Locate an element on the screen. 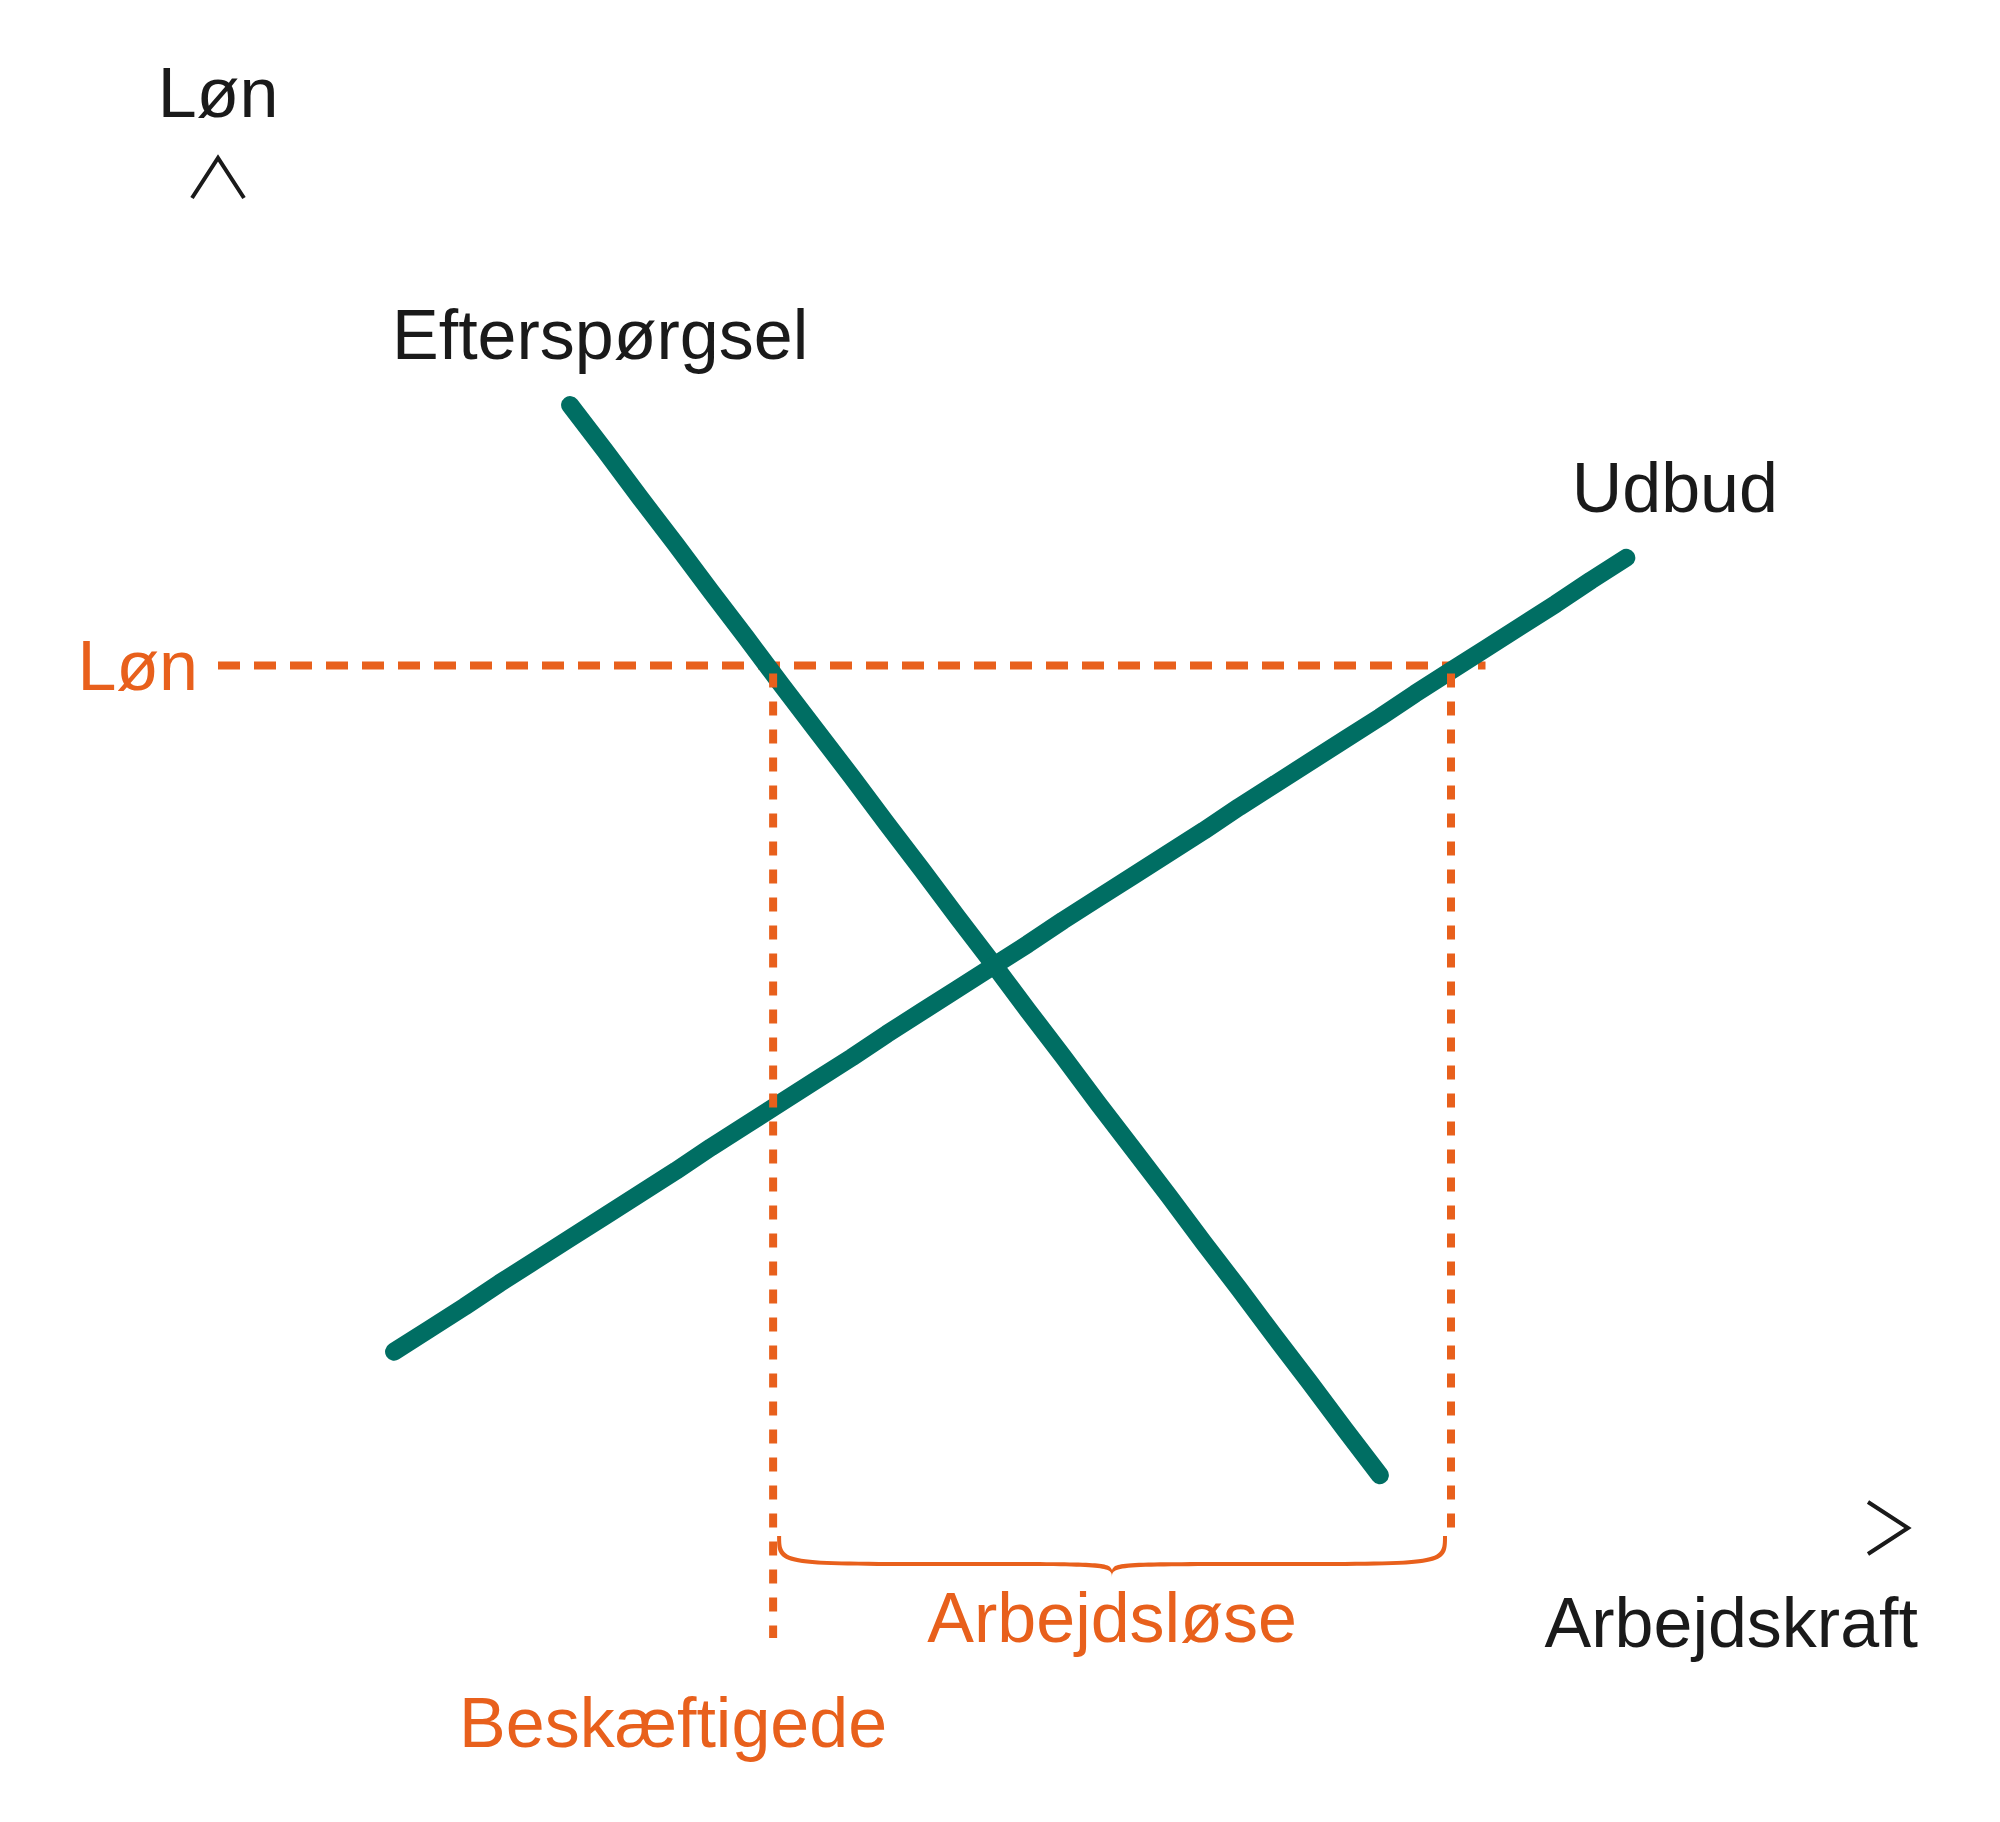 Image resolution: width=2000 pixels, height=1822 pixels. y-axis-title: Løn is located at coordinates (218, 93).